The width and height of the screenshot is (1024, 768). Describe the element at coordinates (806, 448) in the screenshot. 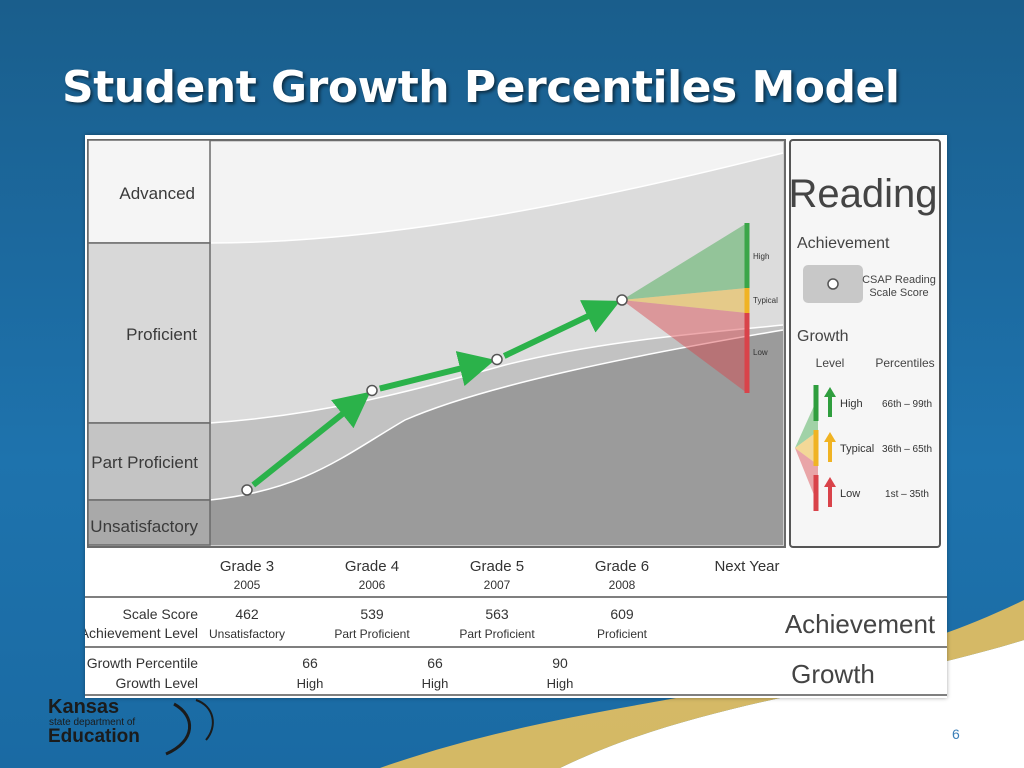

I see `legend-cone-typical` at that location.